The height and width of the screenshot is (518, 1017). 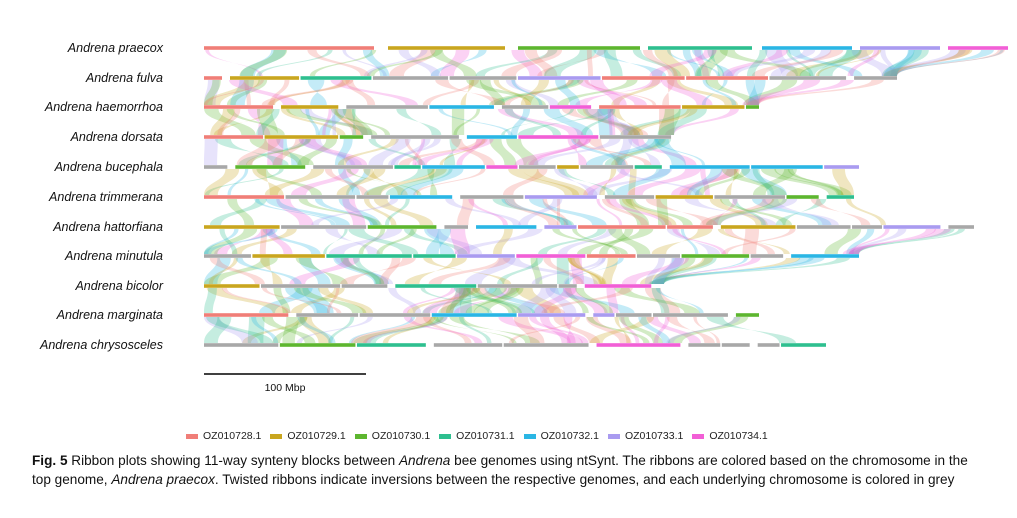 I want to click on species-label: Andrena chrysosceles, so click(x=101, y=345).